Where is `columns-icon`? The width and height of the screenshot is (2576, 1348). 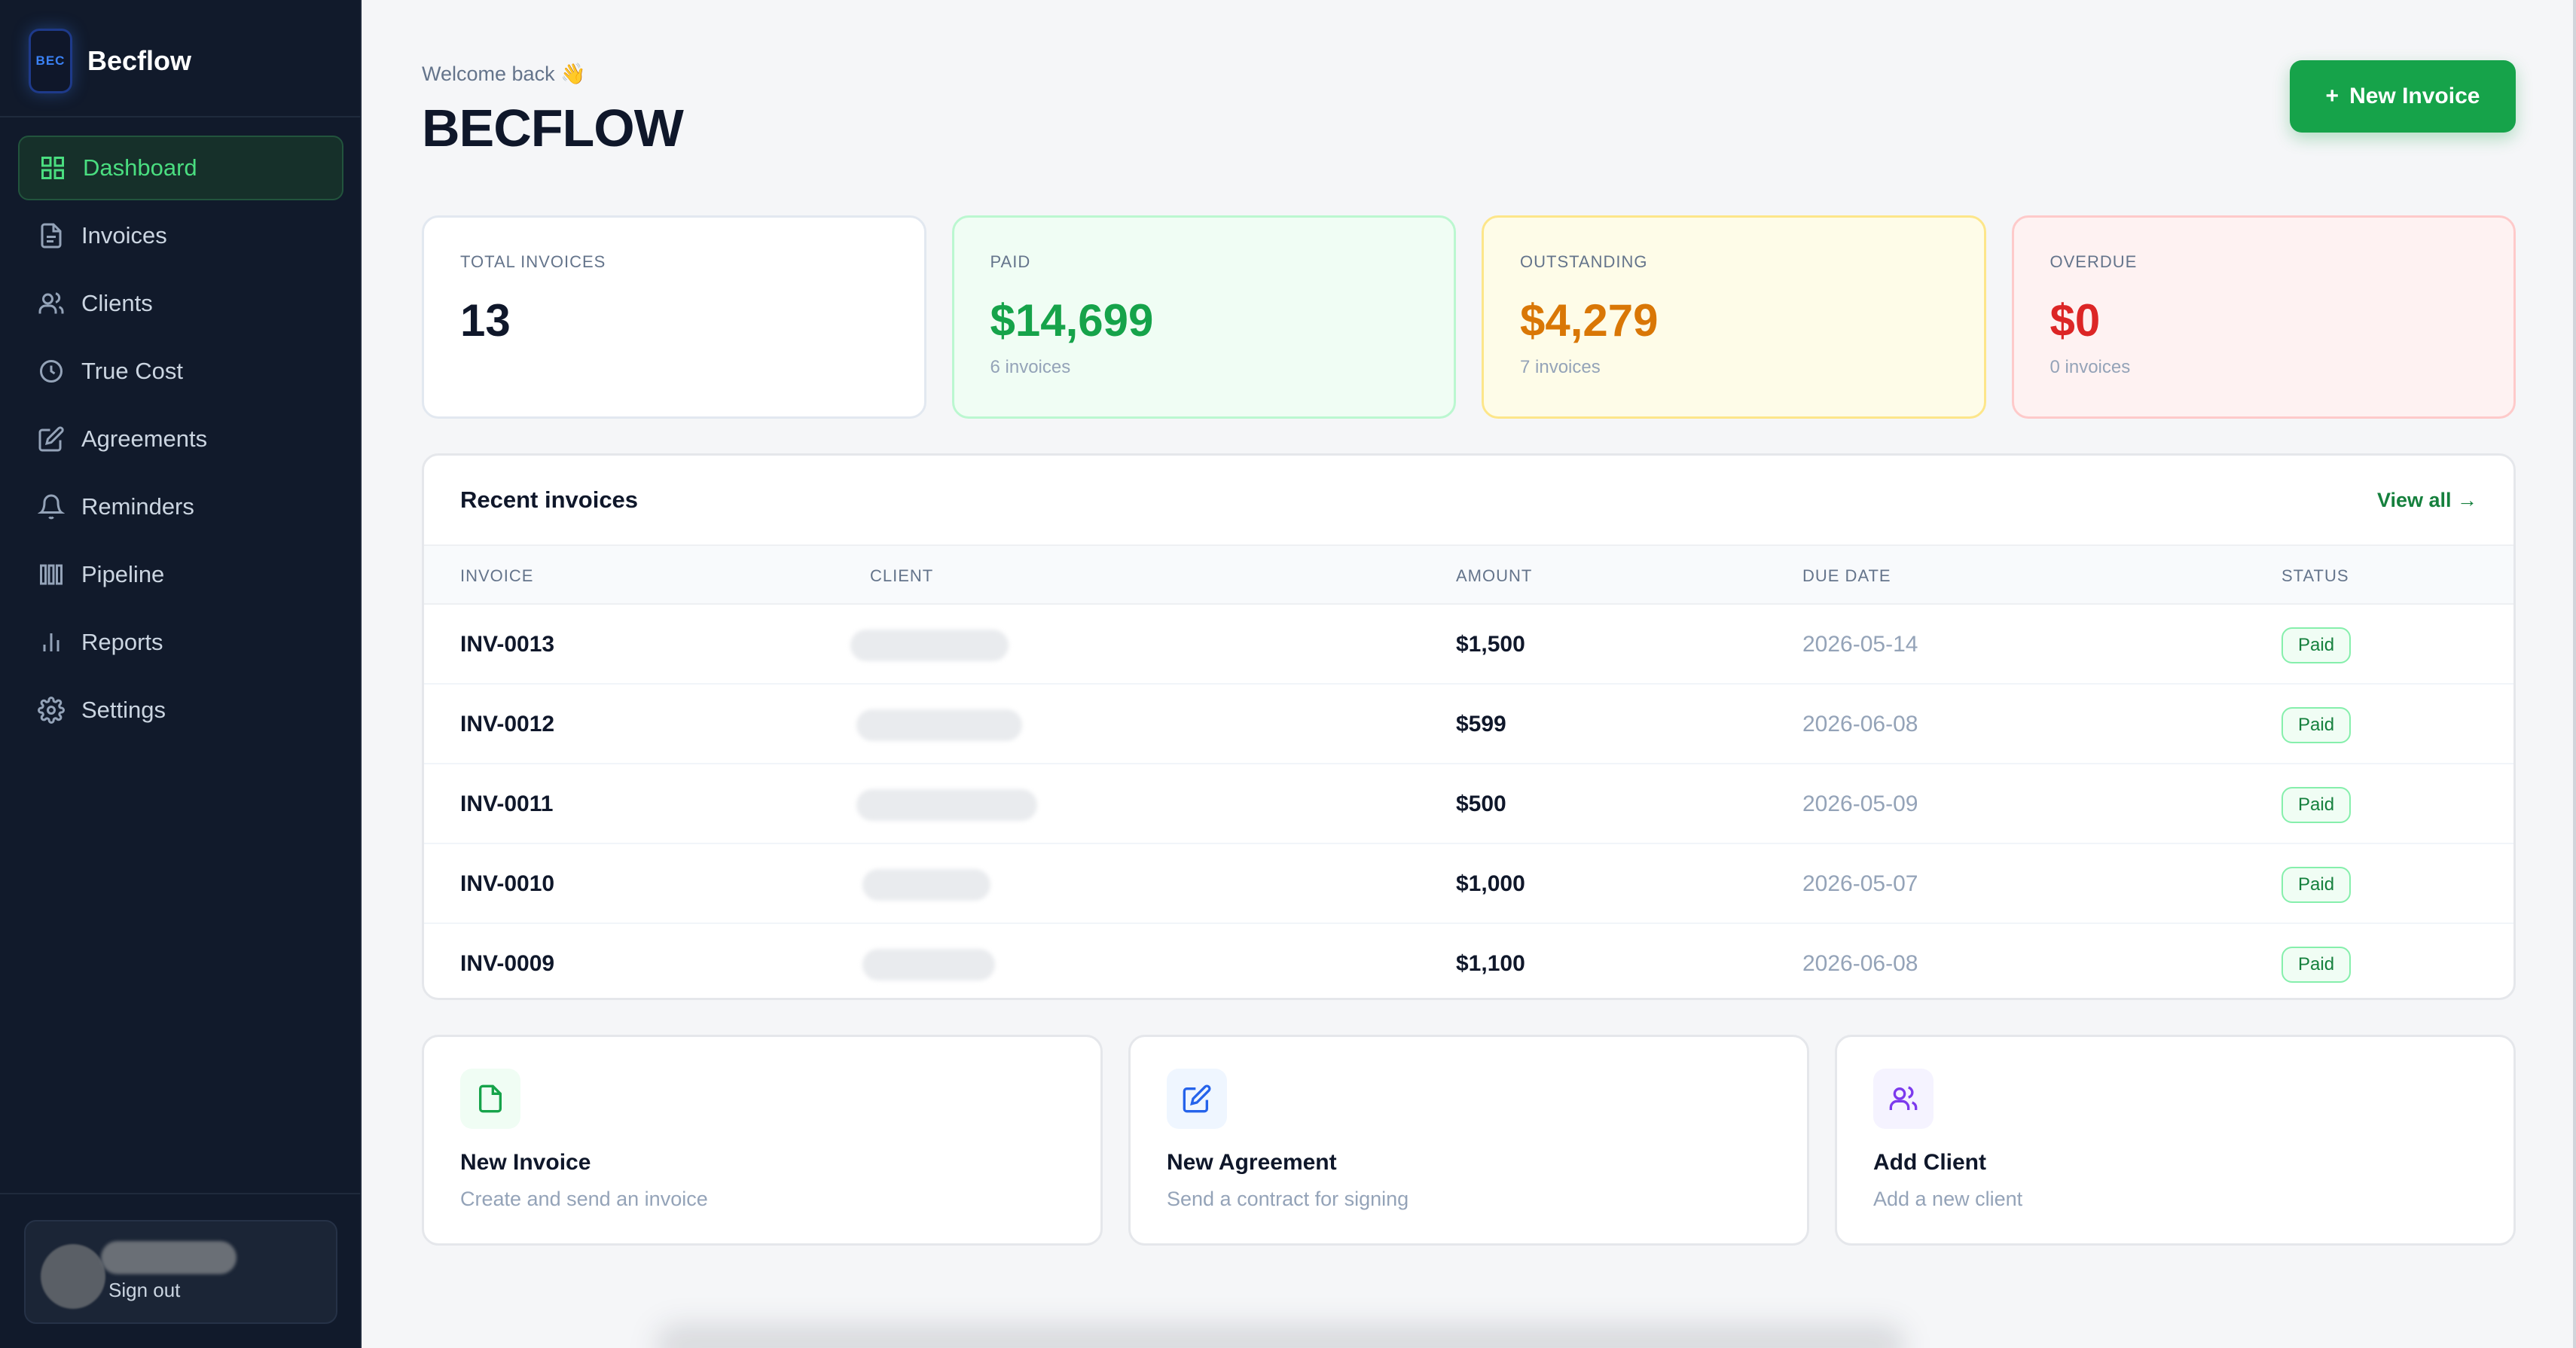
columns-icon is located at coordinates (52, 574).